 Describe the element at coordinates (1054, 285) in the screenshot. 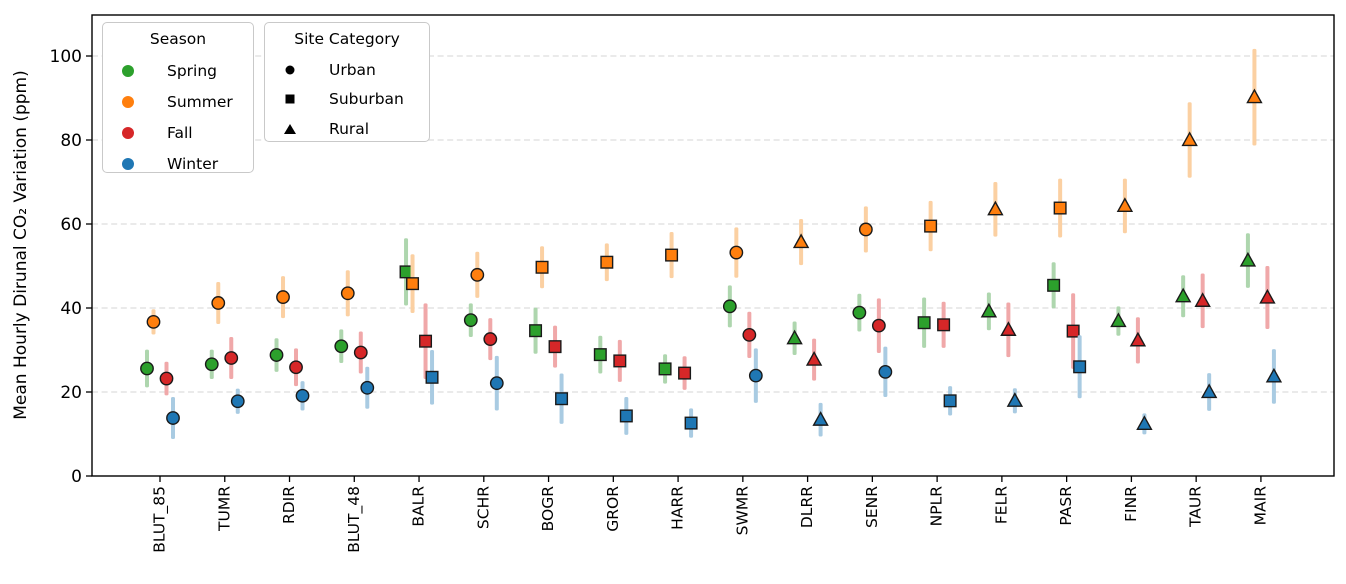

I see `marker-PASR-Spring` at that location.